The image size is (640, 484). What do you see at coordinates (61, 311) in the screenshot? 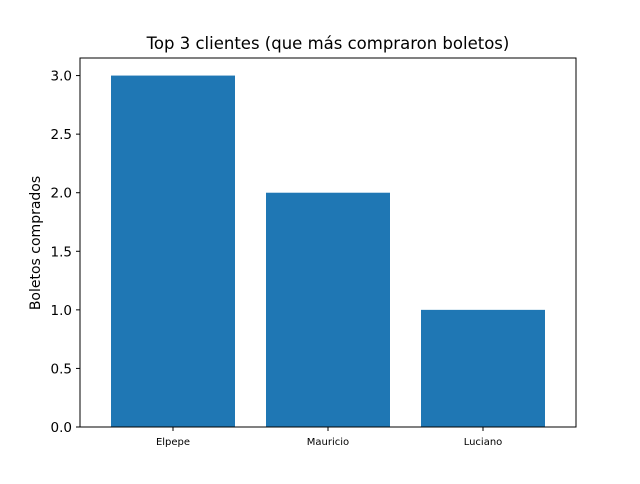
I see `y-tick-label: 1.0` at bounding box center [61, 311].